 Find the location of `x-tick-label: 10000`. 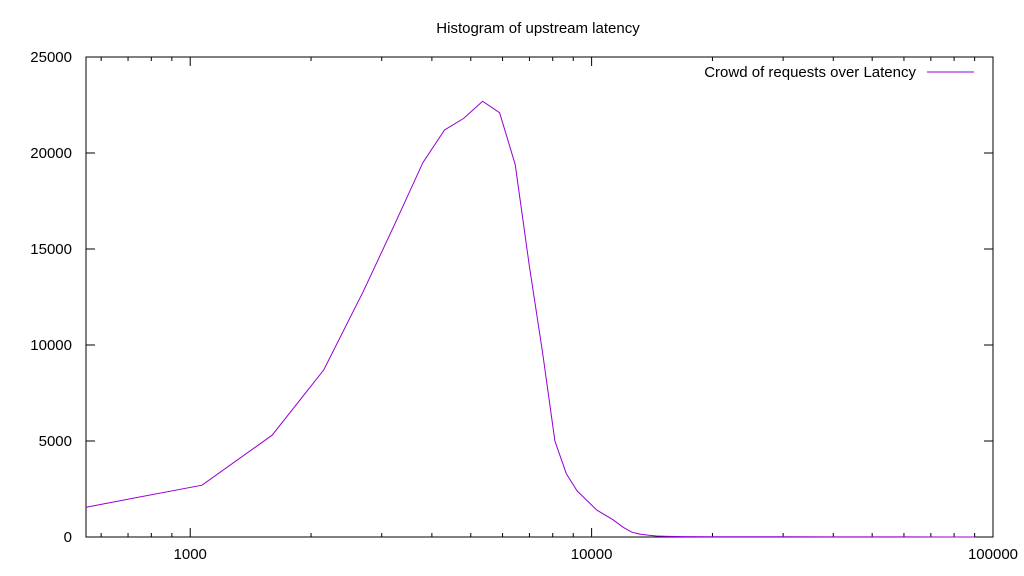

x-tick-label: 10000 is located at coordinates (592, 554).